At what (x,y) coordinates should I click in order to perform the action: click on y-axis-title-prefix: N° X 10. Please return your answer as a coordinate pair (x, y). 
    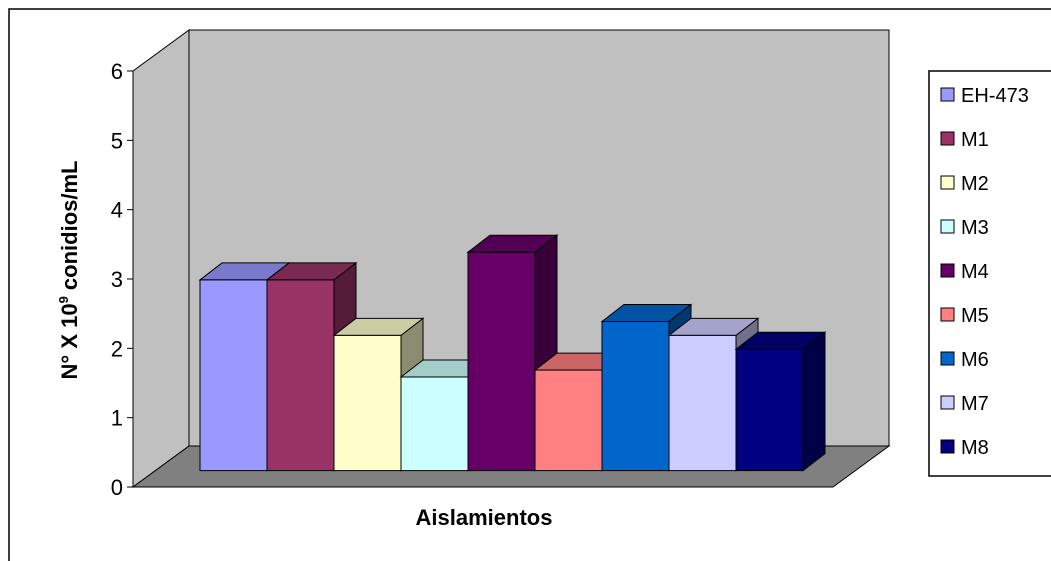
    Looking at the image, I should click on (69, 341).